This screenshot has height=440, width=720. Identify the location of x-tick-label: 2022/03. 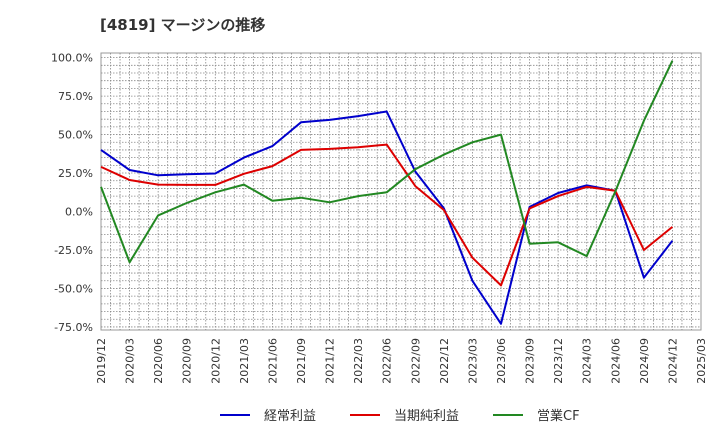
(358, 361).